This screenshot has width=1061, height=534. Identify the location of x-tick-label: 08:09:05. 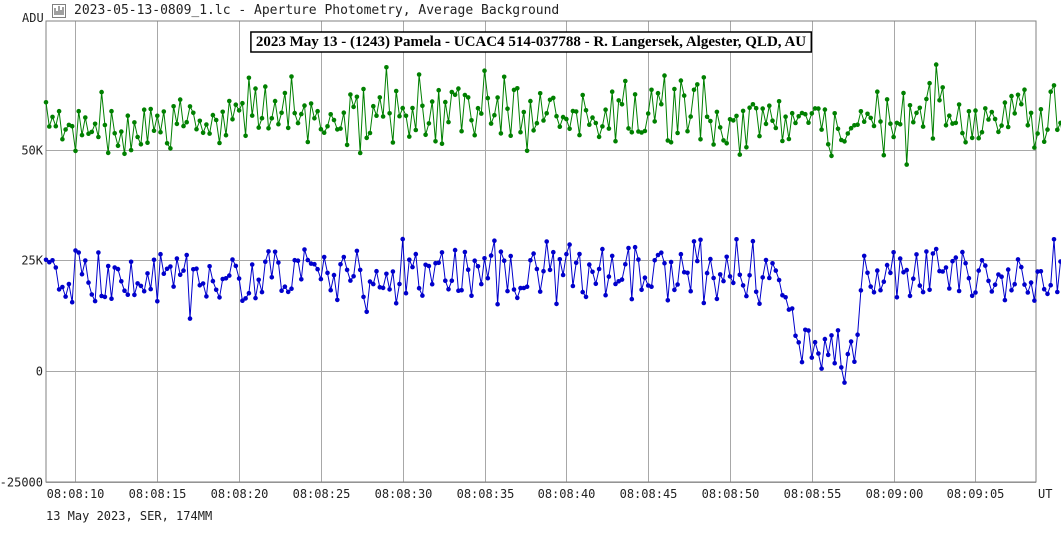
(976, 494).